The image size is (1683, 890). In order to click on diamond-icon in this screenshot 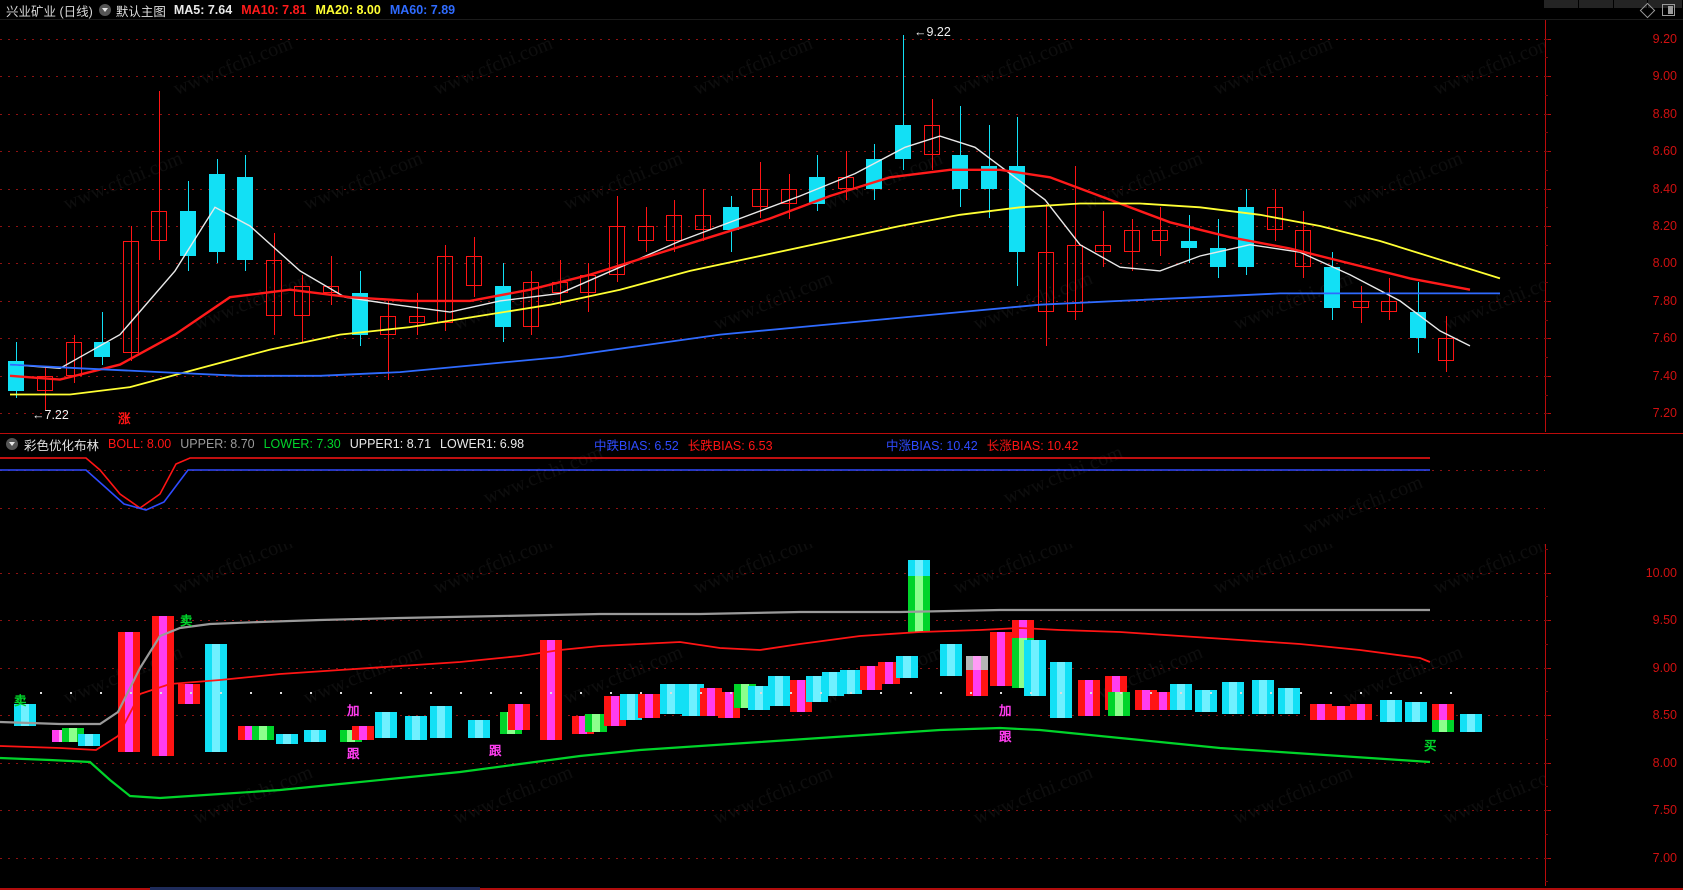, I will do `click(1647, 10)`.